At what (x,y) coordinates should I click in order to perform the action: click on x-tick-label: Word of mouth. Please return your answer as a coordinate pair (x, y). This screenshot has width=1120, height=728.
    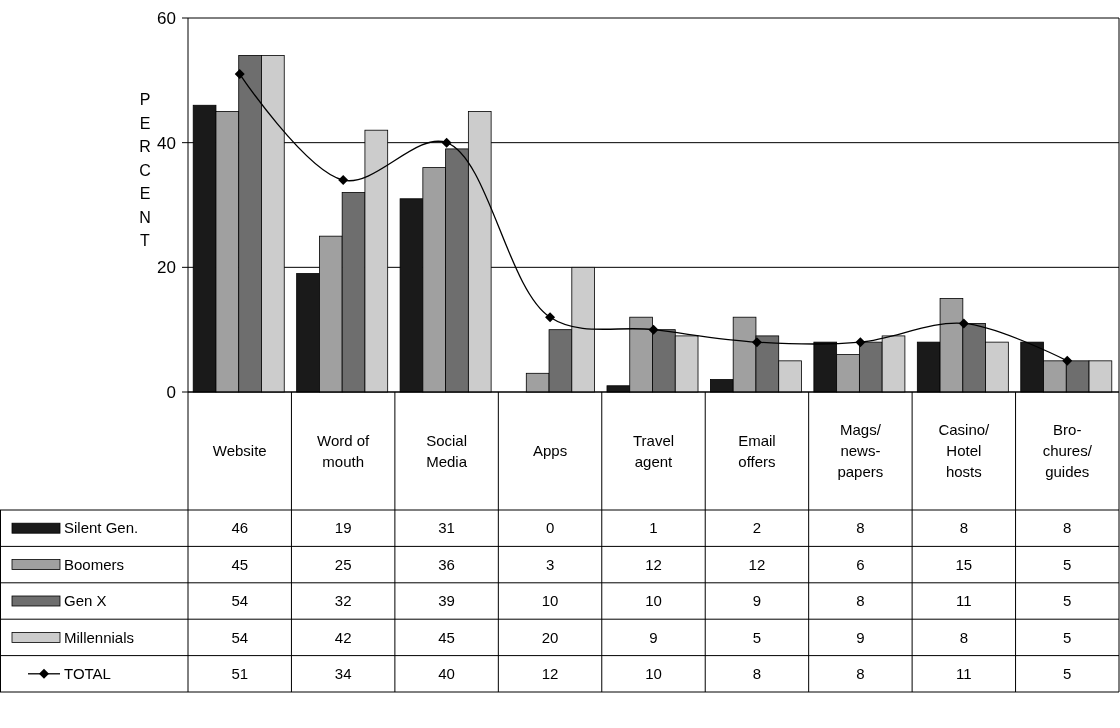
    Looking at the image, I should click on (344, 450).